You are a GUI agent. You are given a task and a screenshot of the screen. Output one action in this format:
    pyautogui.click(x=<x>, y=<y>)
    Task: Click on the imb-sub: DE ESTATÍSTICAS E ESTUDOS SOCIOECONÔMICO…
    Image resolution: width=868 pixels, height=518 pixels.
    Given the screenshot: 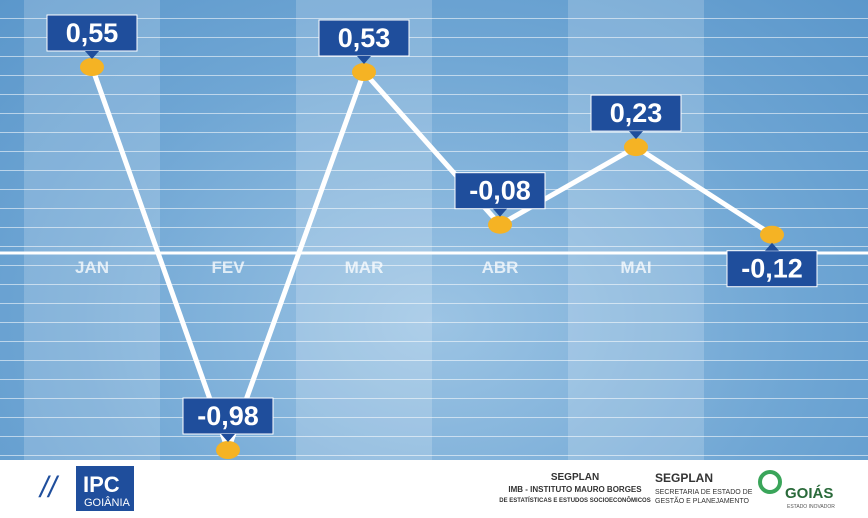 What is the action you would take?
    pyautogui.click(x=574, y=500)
    